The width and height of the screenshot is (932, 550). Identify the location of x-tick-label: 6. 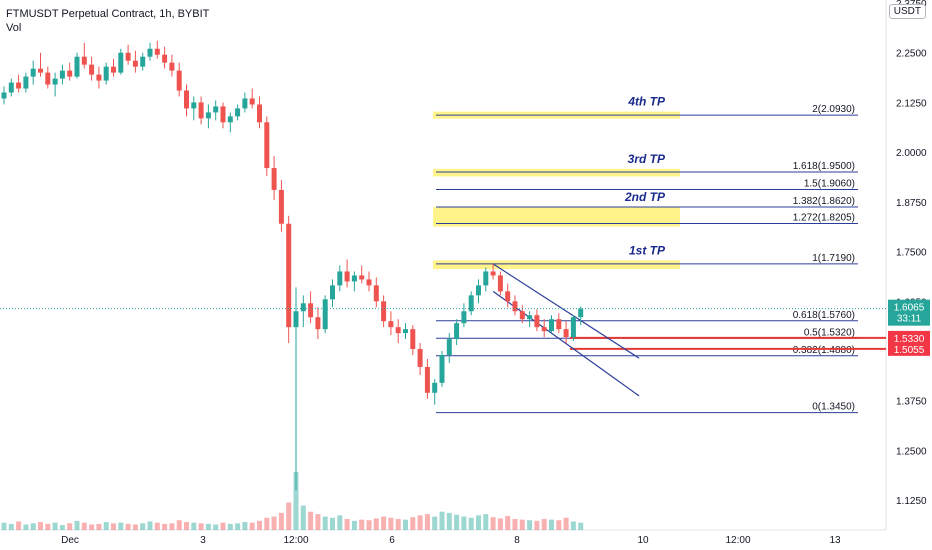
(392, 540).